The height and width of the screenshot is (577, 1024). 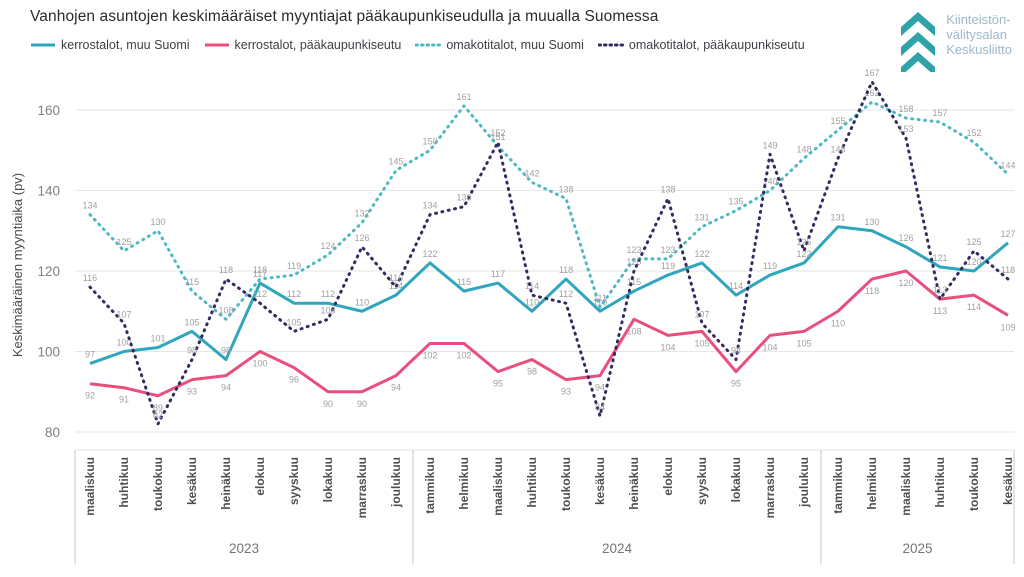 What do you see at coordinates (940, 290) in the screenshot?
I see `data-label: 113` at bounding box center [940, 290].